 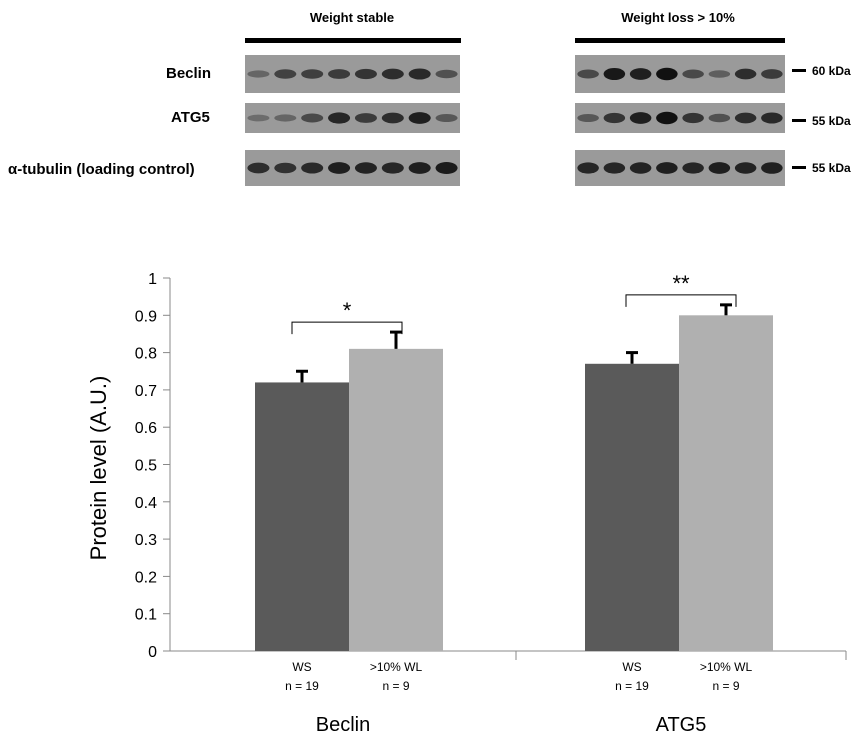 I want to click on kda-marker-tubulin, so click(x=799, y=167).